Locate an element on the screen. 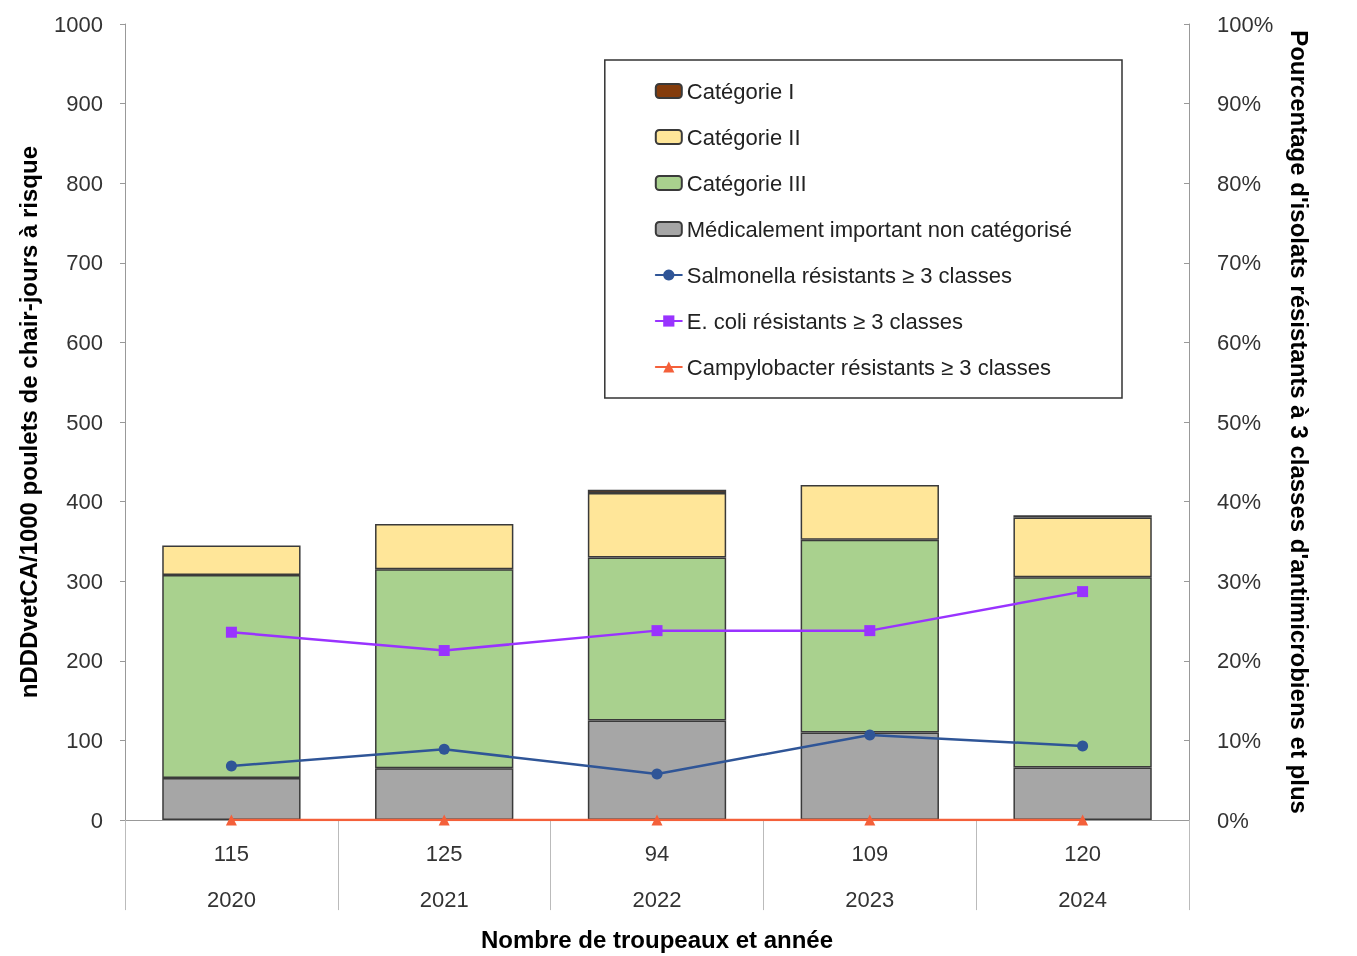 The width and height of the screenshot is (1357, 956). y2-tick-label: 10% is located at coordinates (1239, 740).